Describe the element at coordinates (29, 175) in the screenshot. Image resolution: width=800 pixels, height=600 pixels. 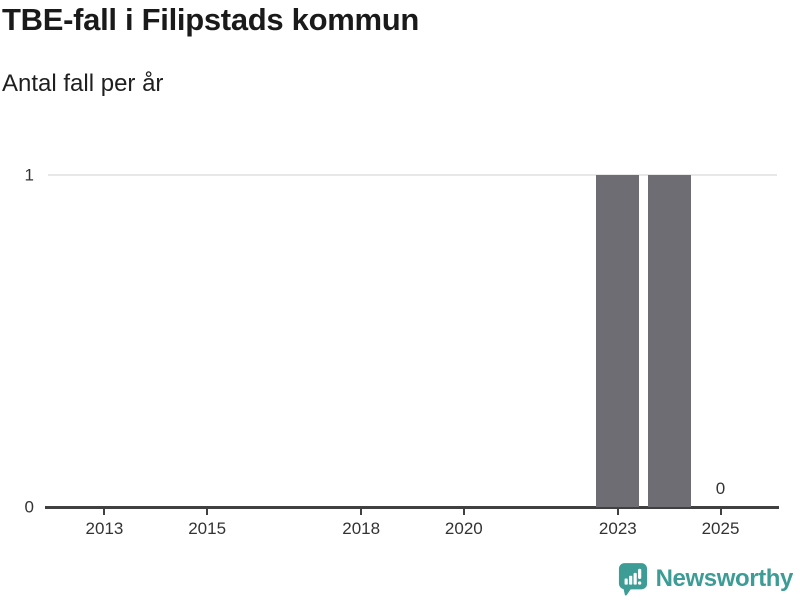
I see `y-axis-tick-label: 1` at that location.